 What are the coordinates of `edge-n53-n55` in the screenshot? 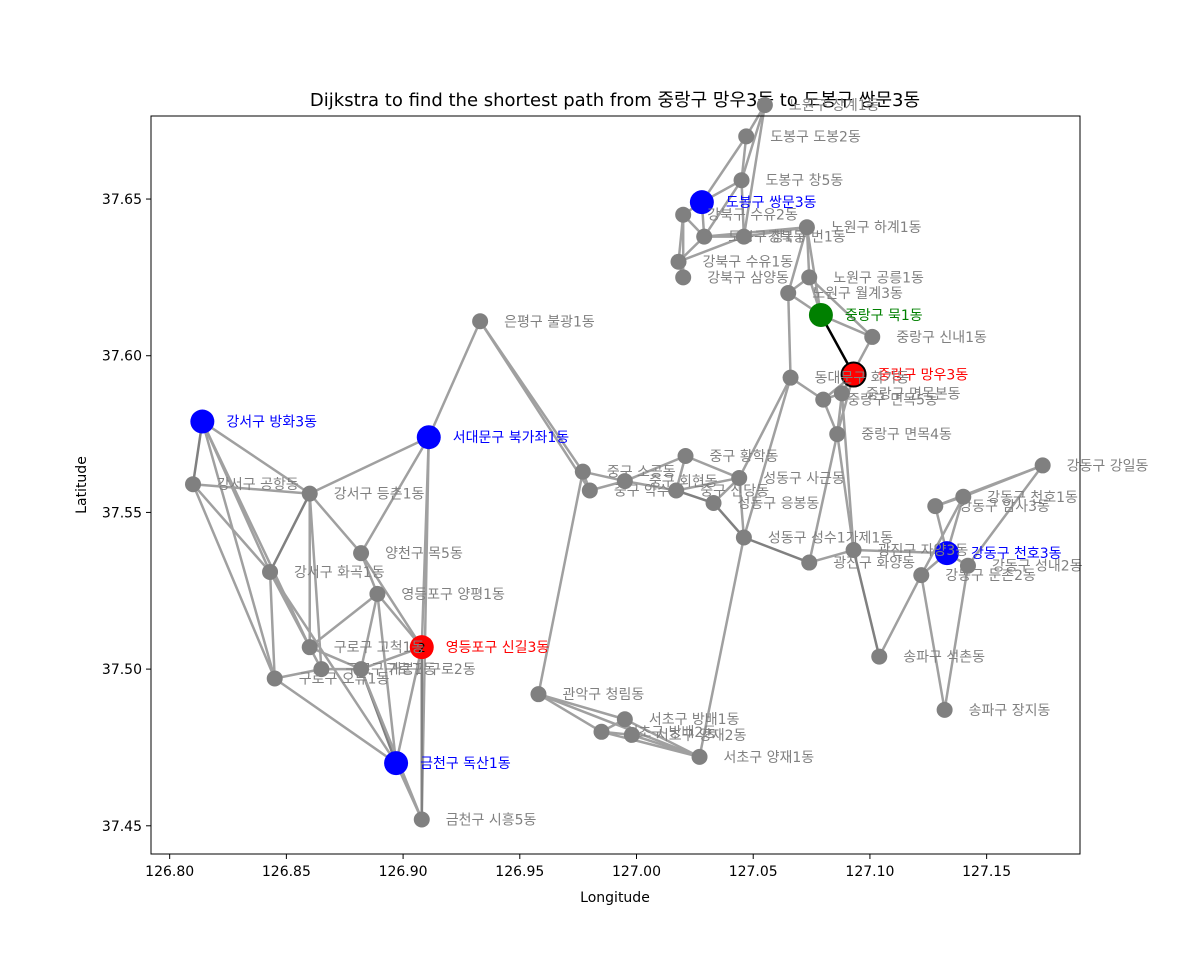 It's located at (650, 744).